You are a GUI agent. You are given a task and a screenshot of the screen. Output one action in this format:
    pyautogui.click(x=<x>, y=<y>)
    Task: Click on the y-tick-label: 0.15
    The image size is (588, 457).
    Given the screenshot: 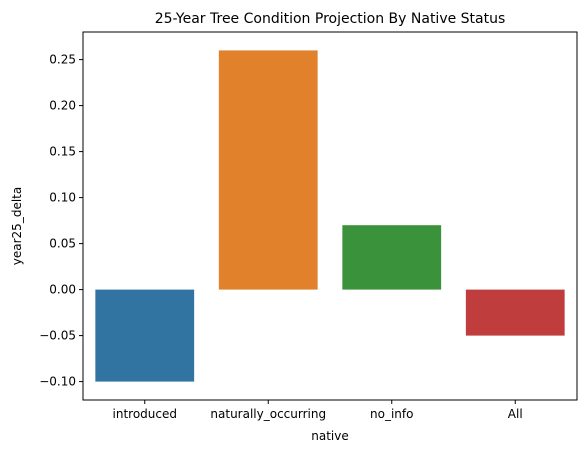 What is the action you would take?
    pyautogui.click(x=62, y=152)
    